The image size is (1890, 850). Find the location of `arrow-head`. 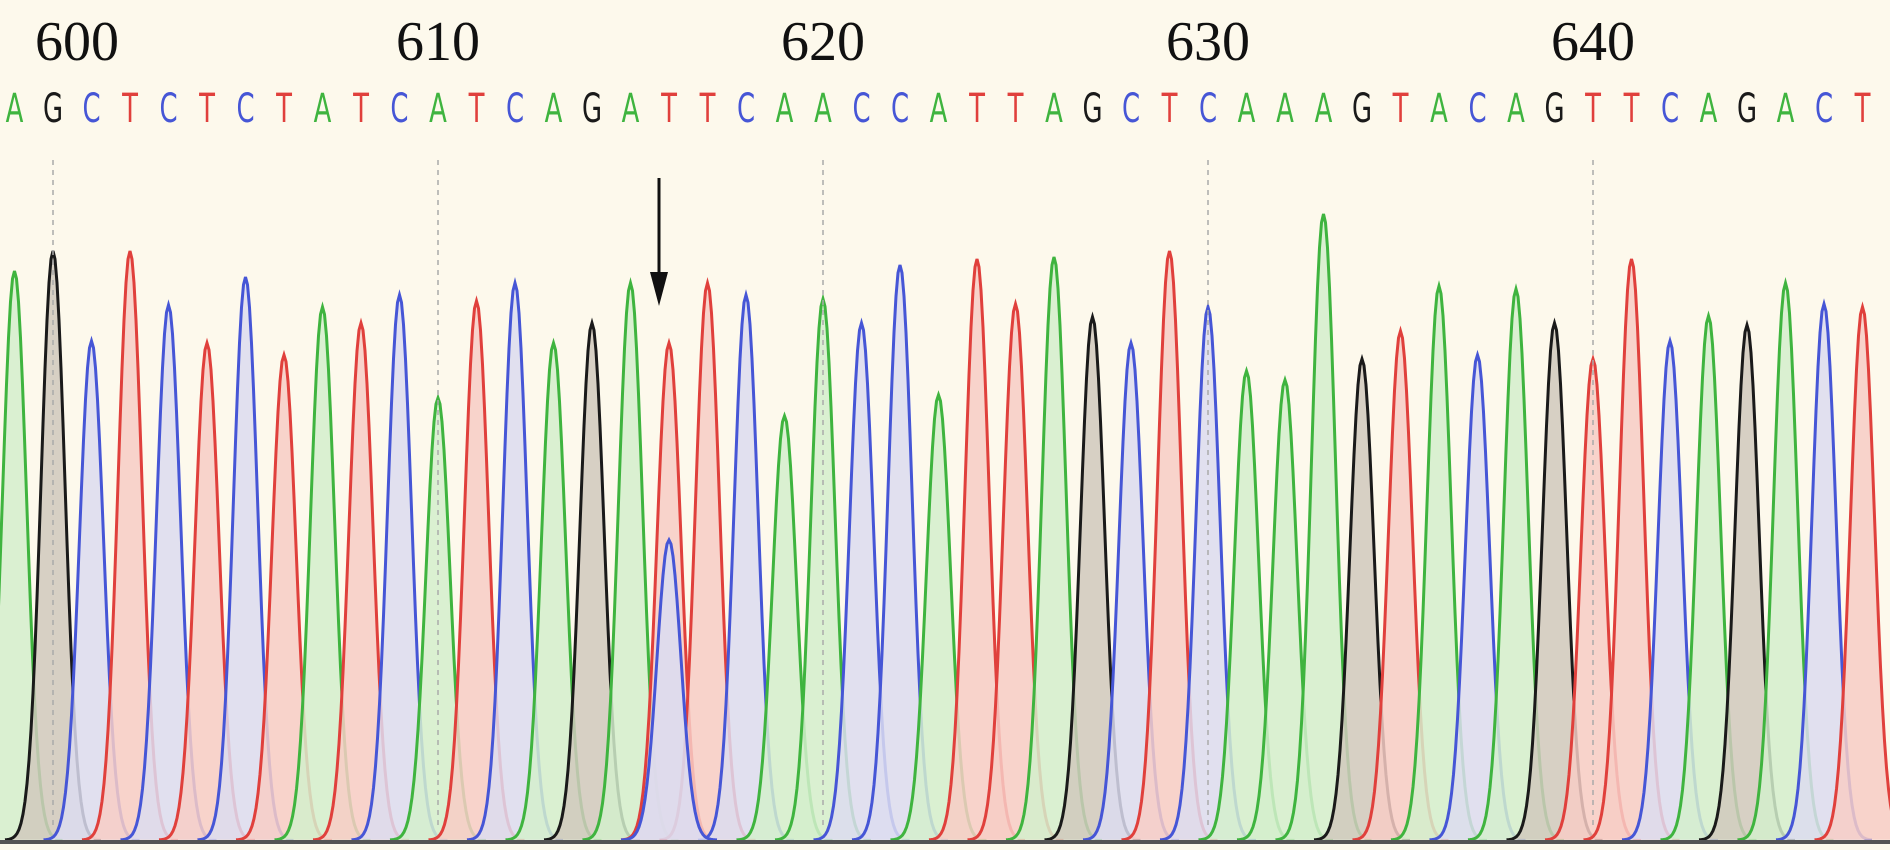

arrow-head is located at coordinates (659, 289).